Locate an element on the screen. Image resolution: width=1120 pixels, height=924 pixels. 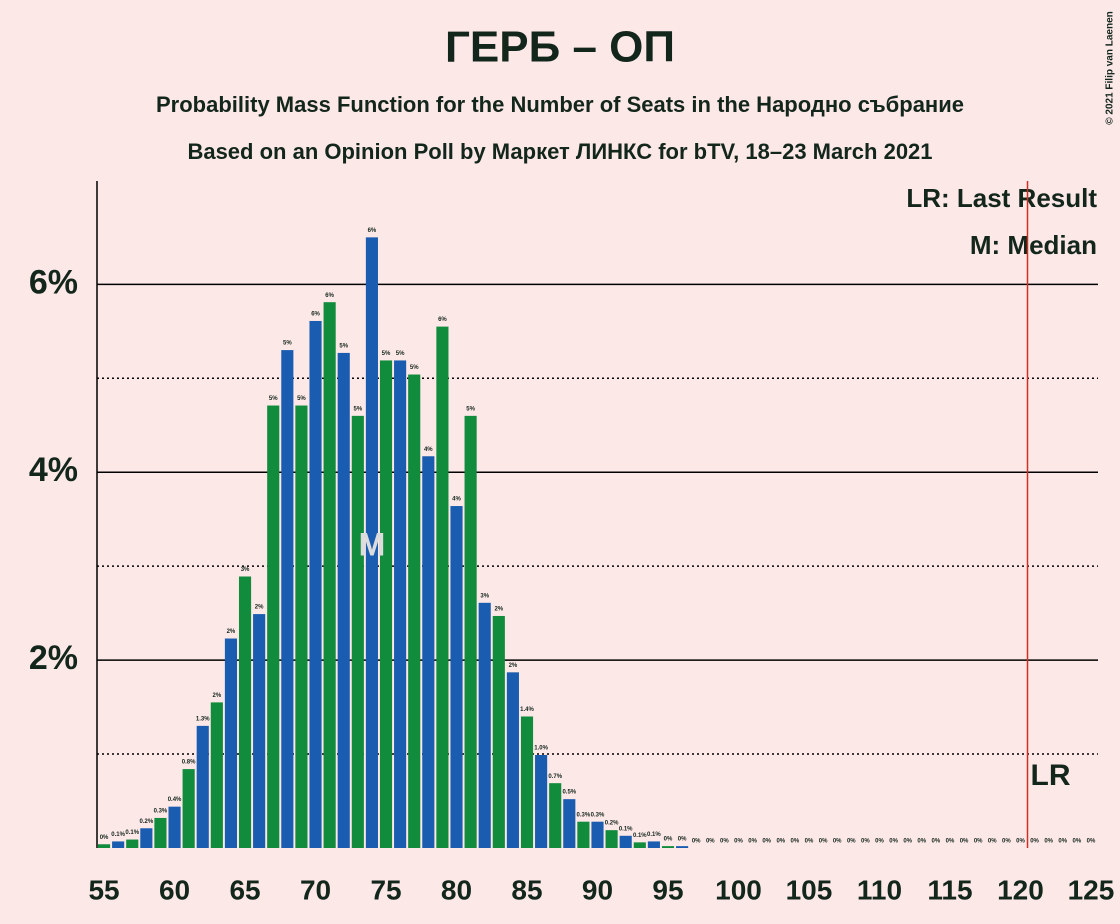
data-label: 0.4% is located at coordinates (175, 800).